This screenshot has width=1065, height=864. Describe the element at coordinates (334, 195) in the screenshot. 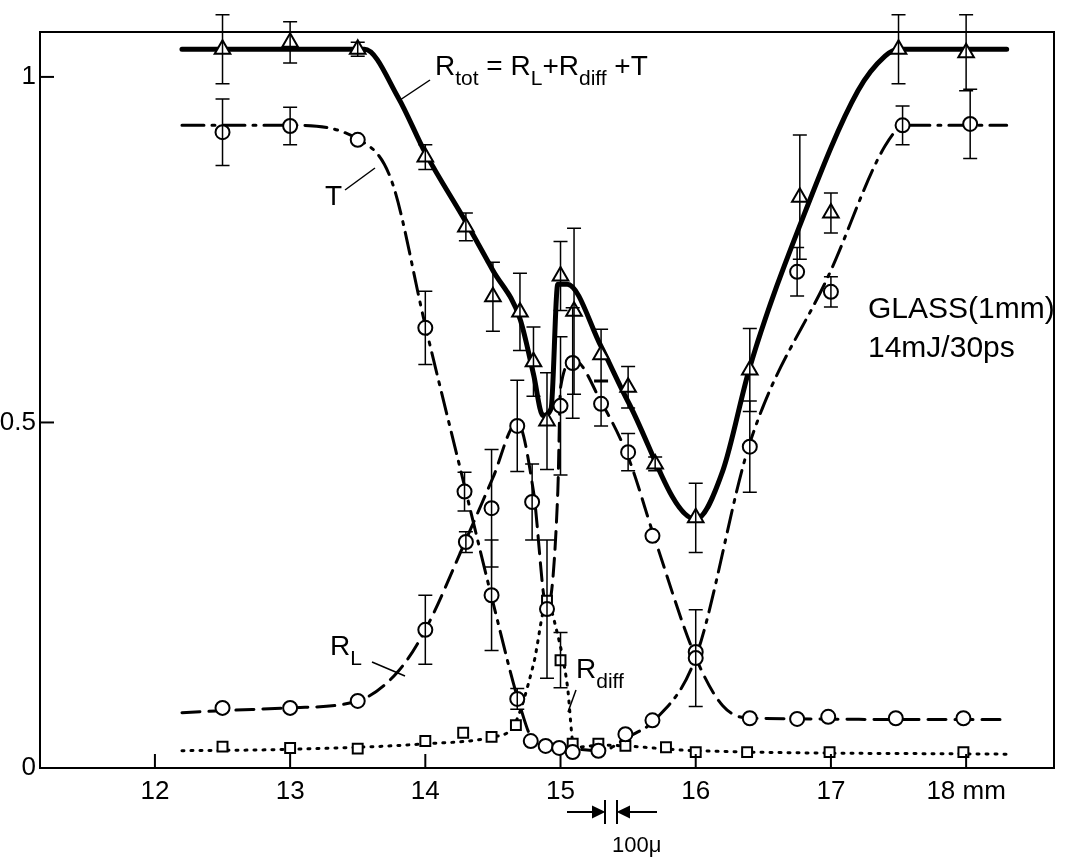

I see `legend-label: T` at that location.